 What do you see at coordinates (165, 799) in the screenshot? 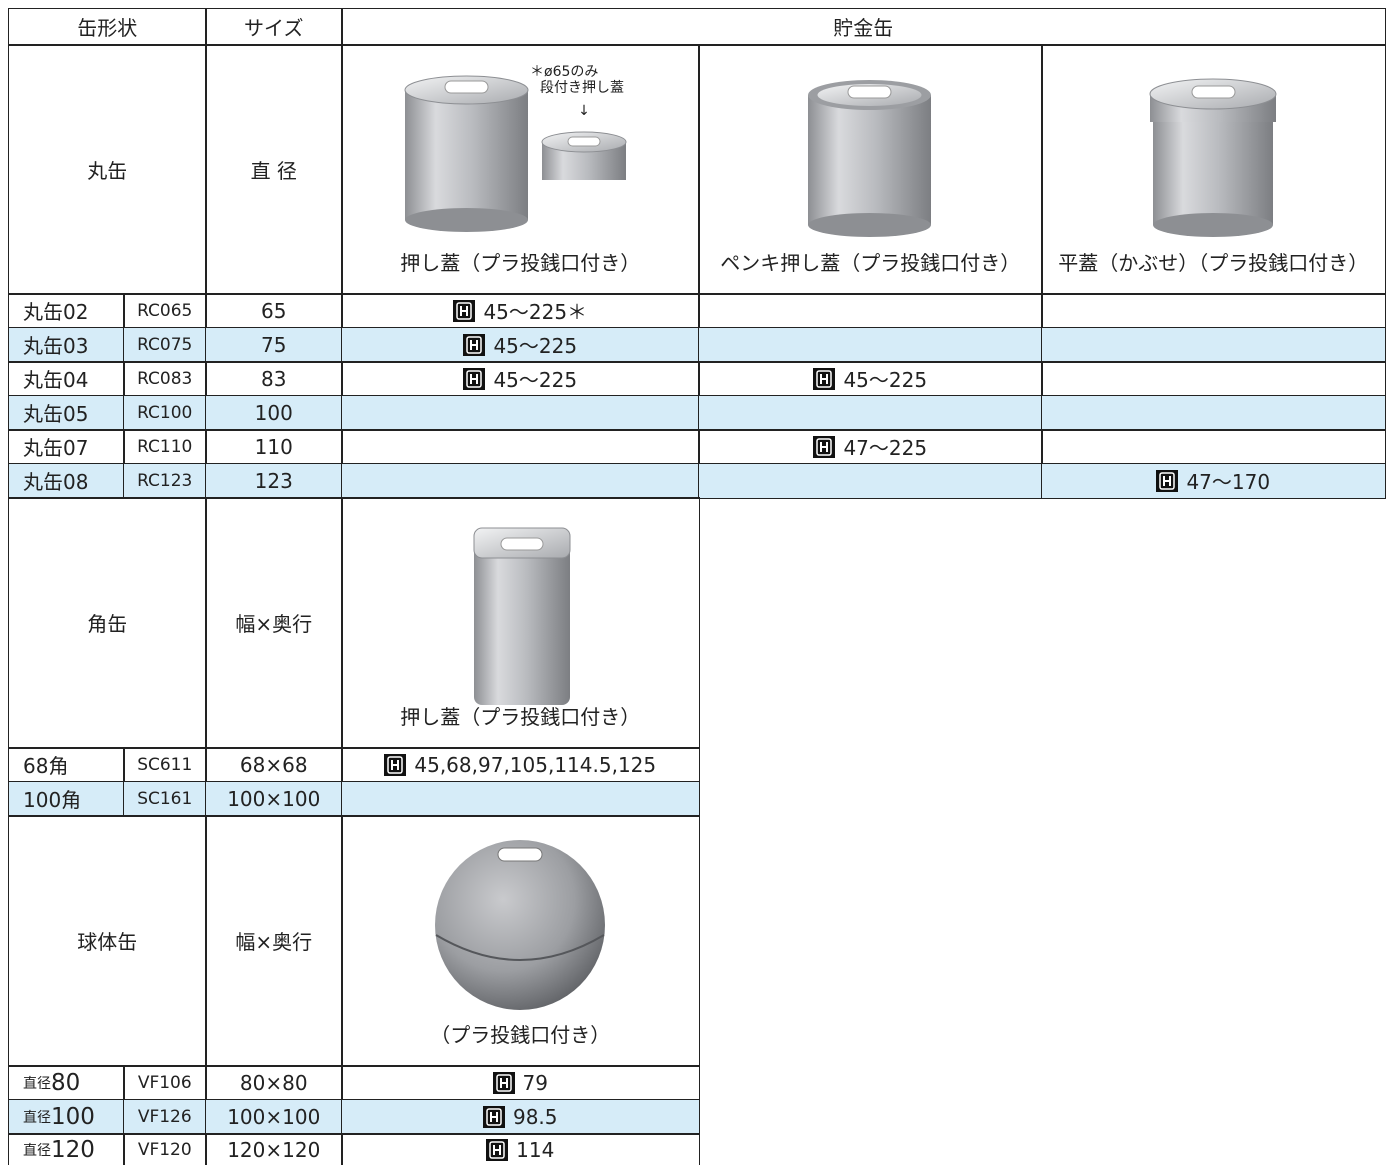
I see `row-code: SC161` at bounding box center [165, 799].